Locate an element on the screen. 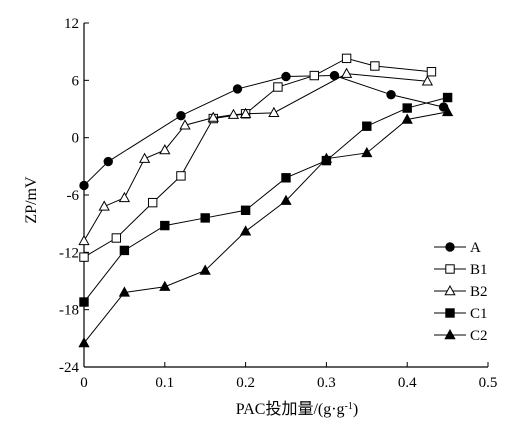 This screenshot has height=435, width=509. legend-marker-b1 is located at coordinates (450, 269).